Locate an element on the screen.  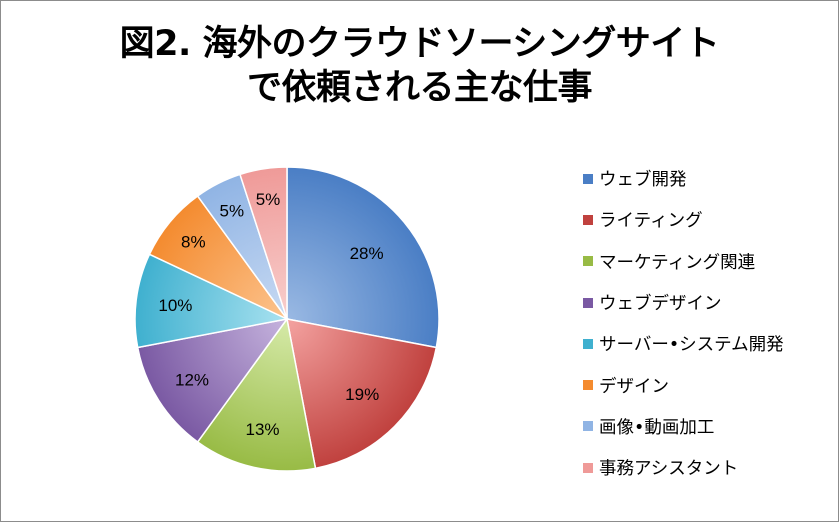
pie-value-label-6: 8% is located at coordinates (193, 242).